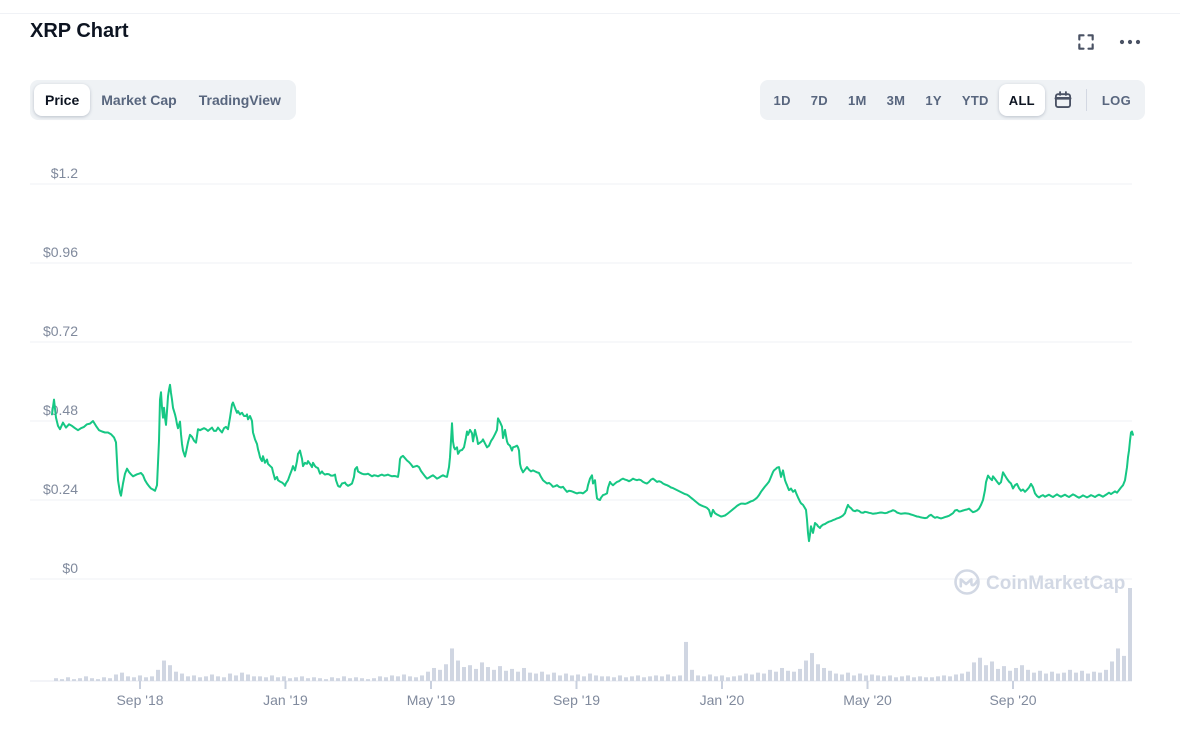  Describe the element at coordinates (138, 100) in the screenshot. I see `tab-market-cap: Market Cap` at that location.